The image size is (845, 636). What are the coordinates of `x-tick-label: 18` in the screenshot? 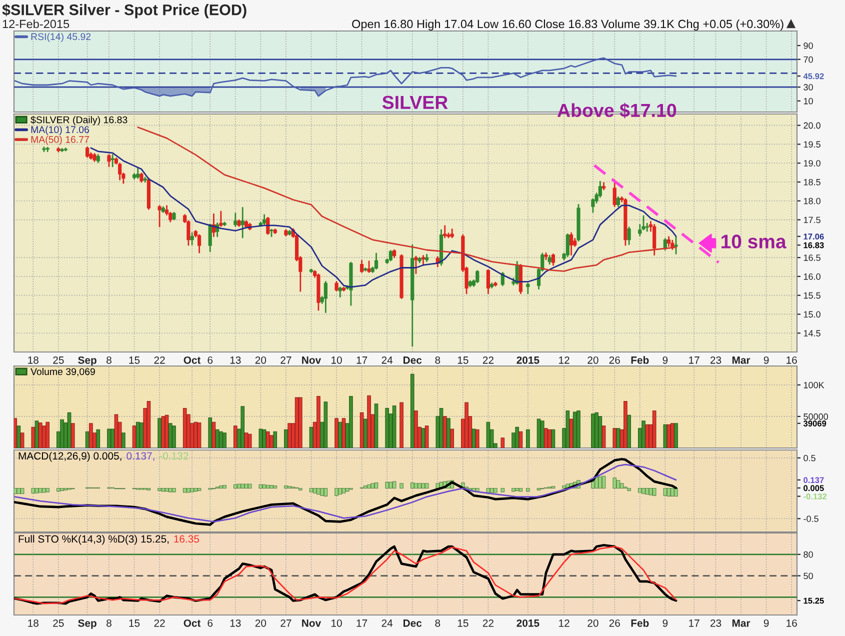 It's located at (33, 360).